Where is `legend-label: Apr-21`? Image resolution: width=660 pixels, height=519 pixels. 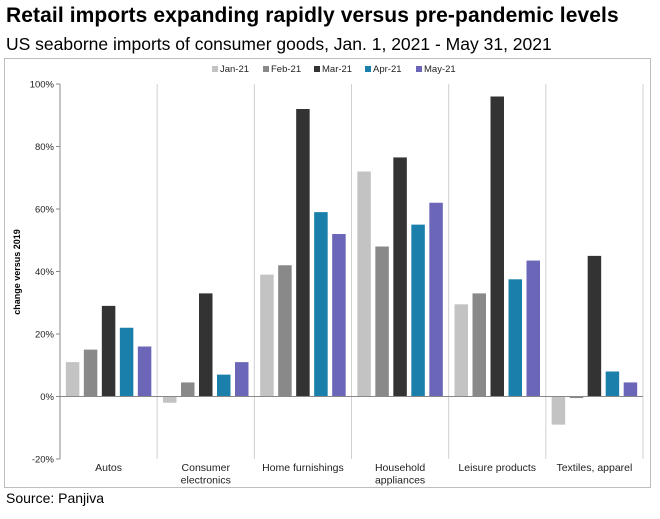 legend-label: Apr-21 is located at coordinates (387, 69).